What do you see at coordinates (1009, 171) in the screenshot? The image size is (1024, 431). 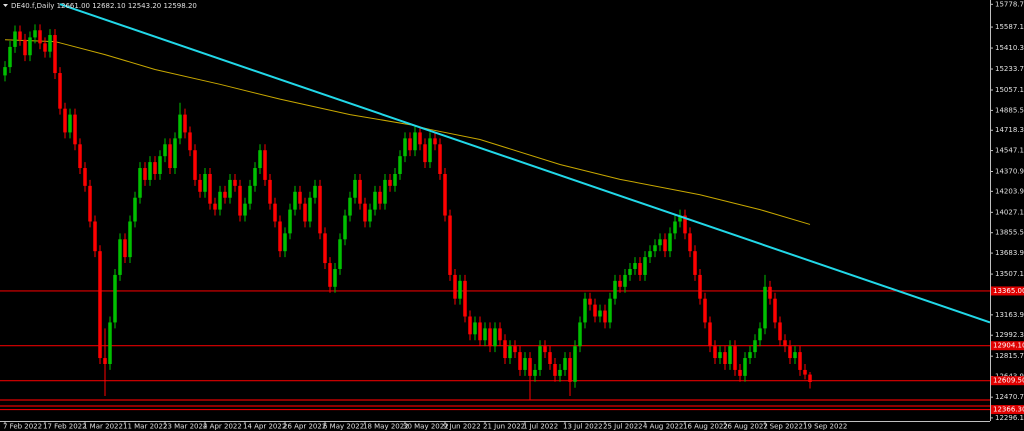 I see `y-tick-label: 14370.90` at bounding box center [1009, 171].